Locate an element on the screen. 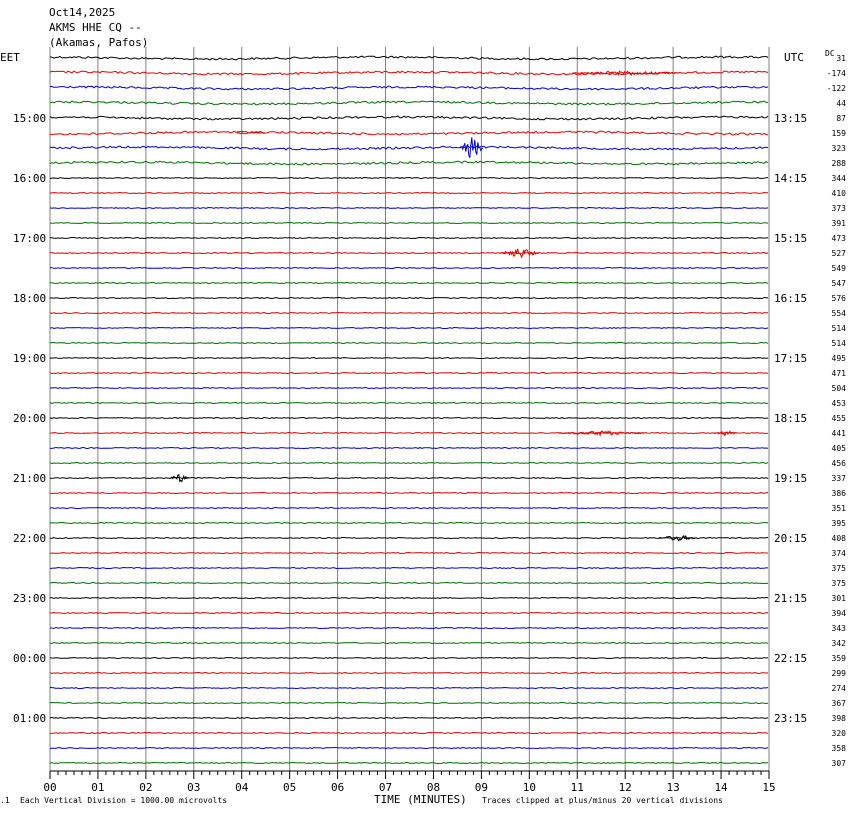 Image resolution: width=850 pixels, height=814 pixels. eet-hour-label: 21:00 is located at coordinates (29, 478).